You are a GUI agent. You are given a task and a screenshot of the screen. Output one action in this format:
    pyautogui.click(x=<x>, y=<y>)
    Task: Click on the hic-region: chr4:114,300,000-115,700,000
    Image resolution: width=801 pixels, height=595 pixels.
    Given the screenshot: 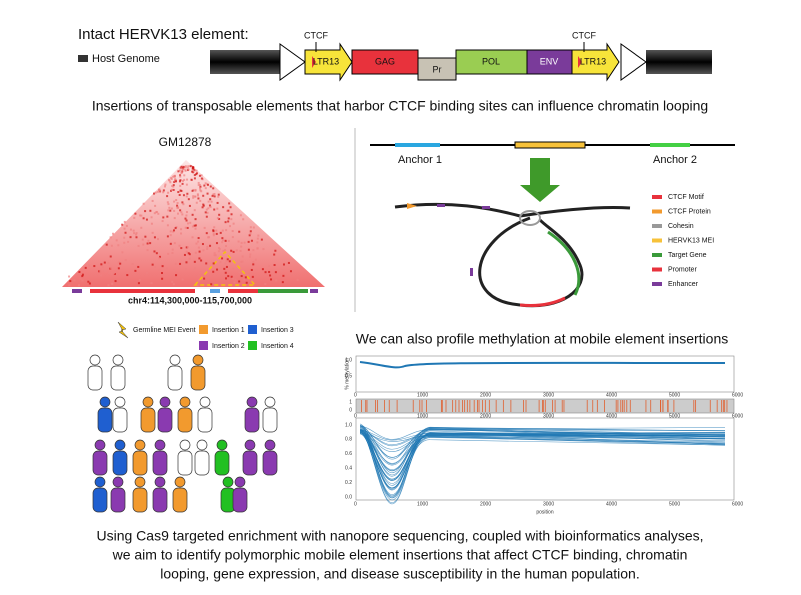 What is the action you would take?
    pyautogui.click(x=190, y=300)
    